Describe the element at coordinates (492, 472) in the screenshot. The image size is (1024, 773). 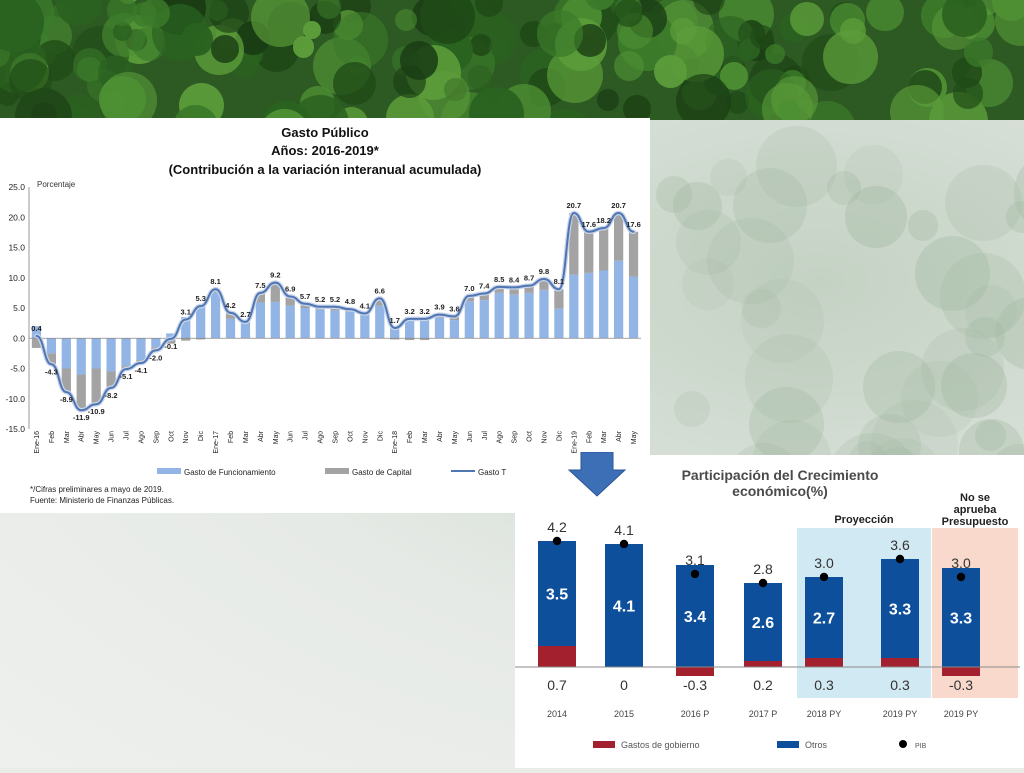
I see `legend-label: Gasto T` at that location.